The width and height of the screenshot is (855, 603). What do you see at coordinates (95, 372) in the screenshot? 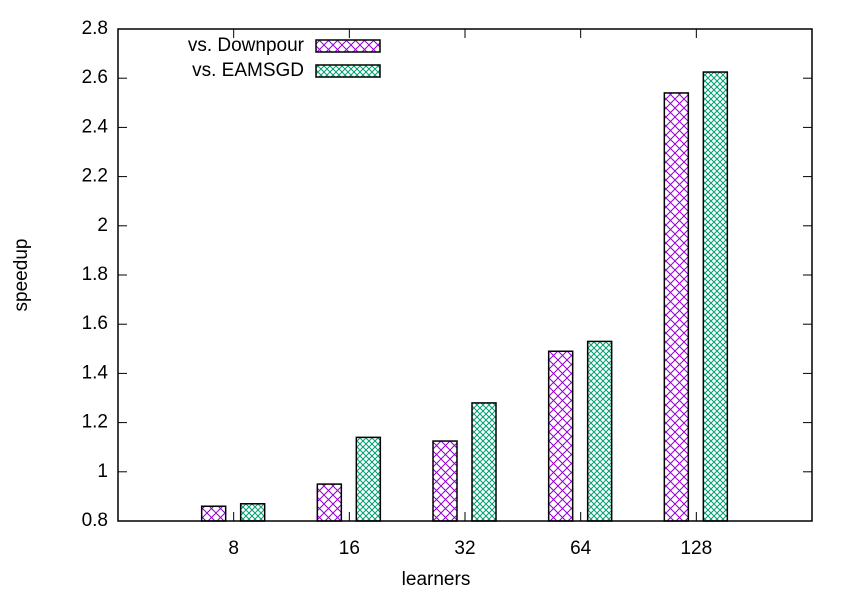
I see `y-tick-label: 1.4` at bounding box center [95, 372].